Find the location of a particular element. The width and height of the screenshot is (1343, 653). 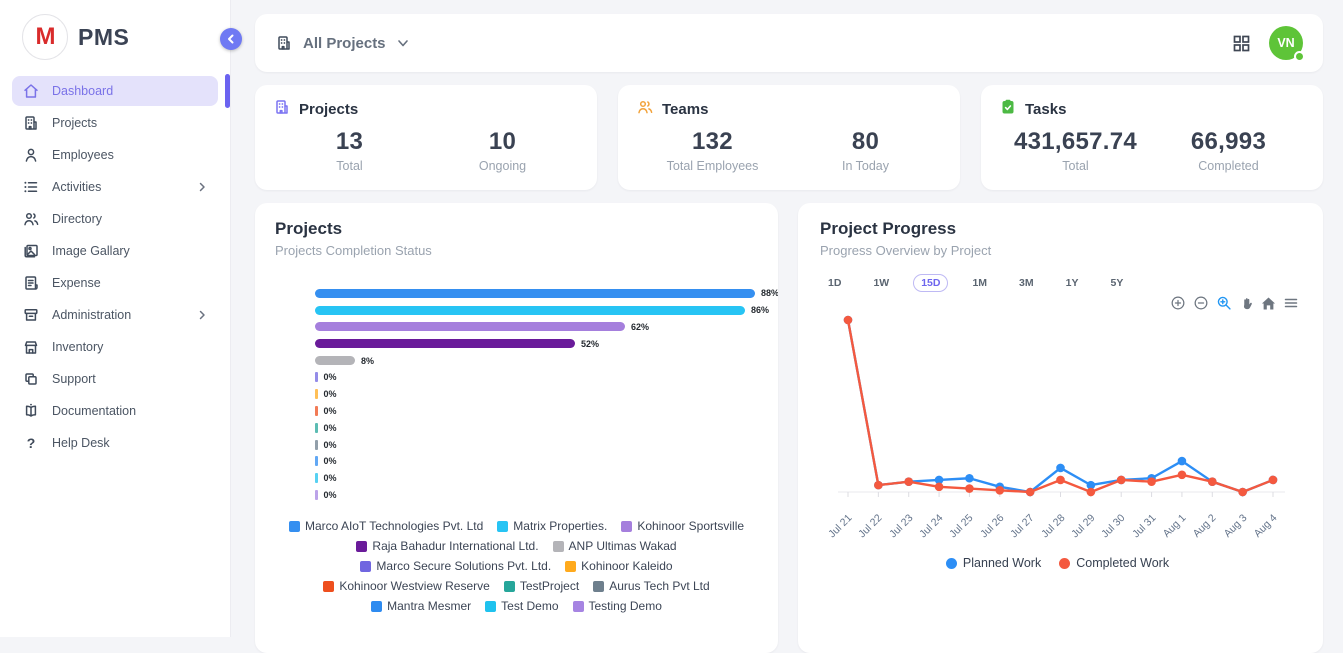

bar-row-marco-secure-solutions-pvt-ltd: 0% is located at coordinates (536, 377).